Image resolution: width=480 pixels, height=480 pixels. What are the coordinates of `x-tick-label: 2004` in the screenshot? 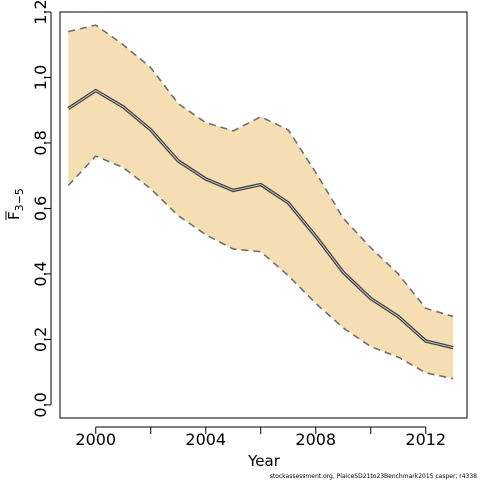 It's located at (205, 439).